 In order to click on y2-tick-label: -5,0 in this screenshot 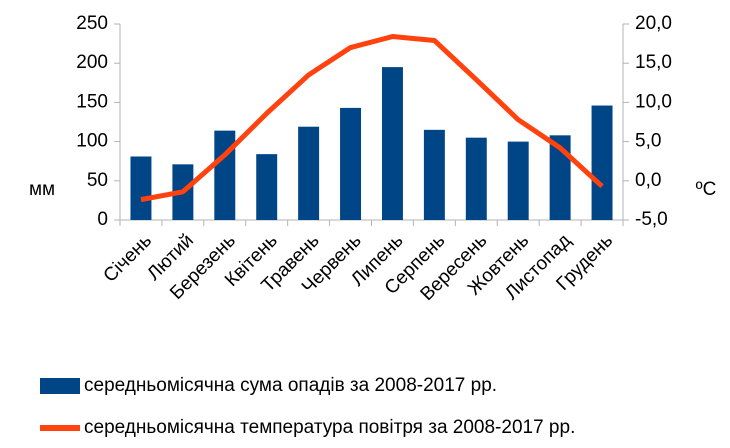, I will do `click(651, 219)`.